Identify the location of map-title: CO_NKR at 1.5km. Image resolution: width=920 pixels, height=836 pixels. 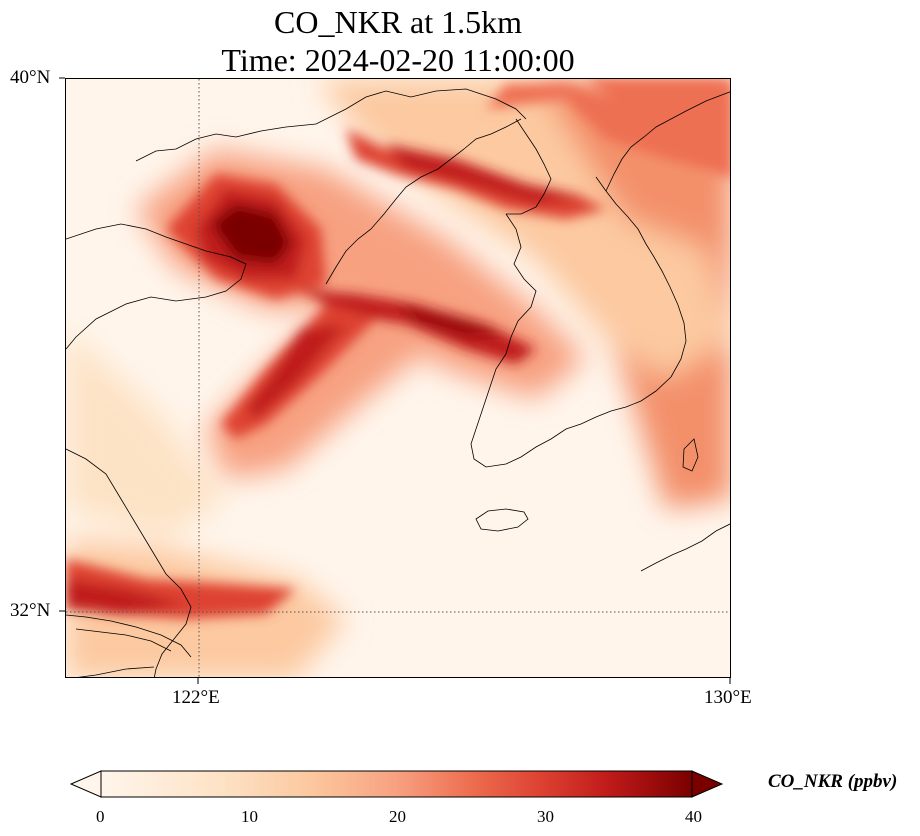
(398, 22).